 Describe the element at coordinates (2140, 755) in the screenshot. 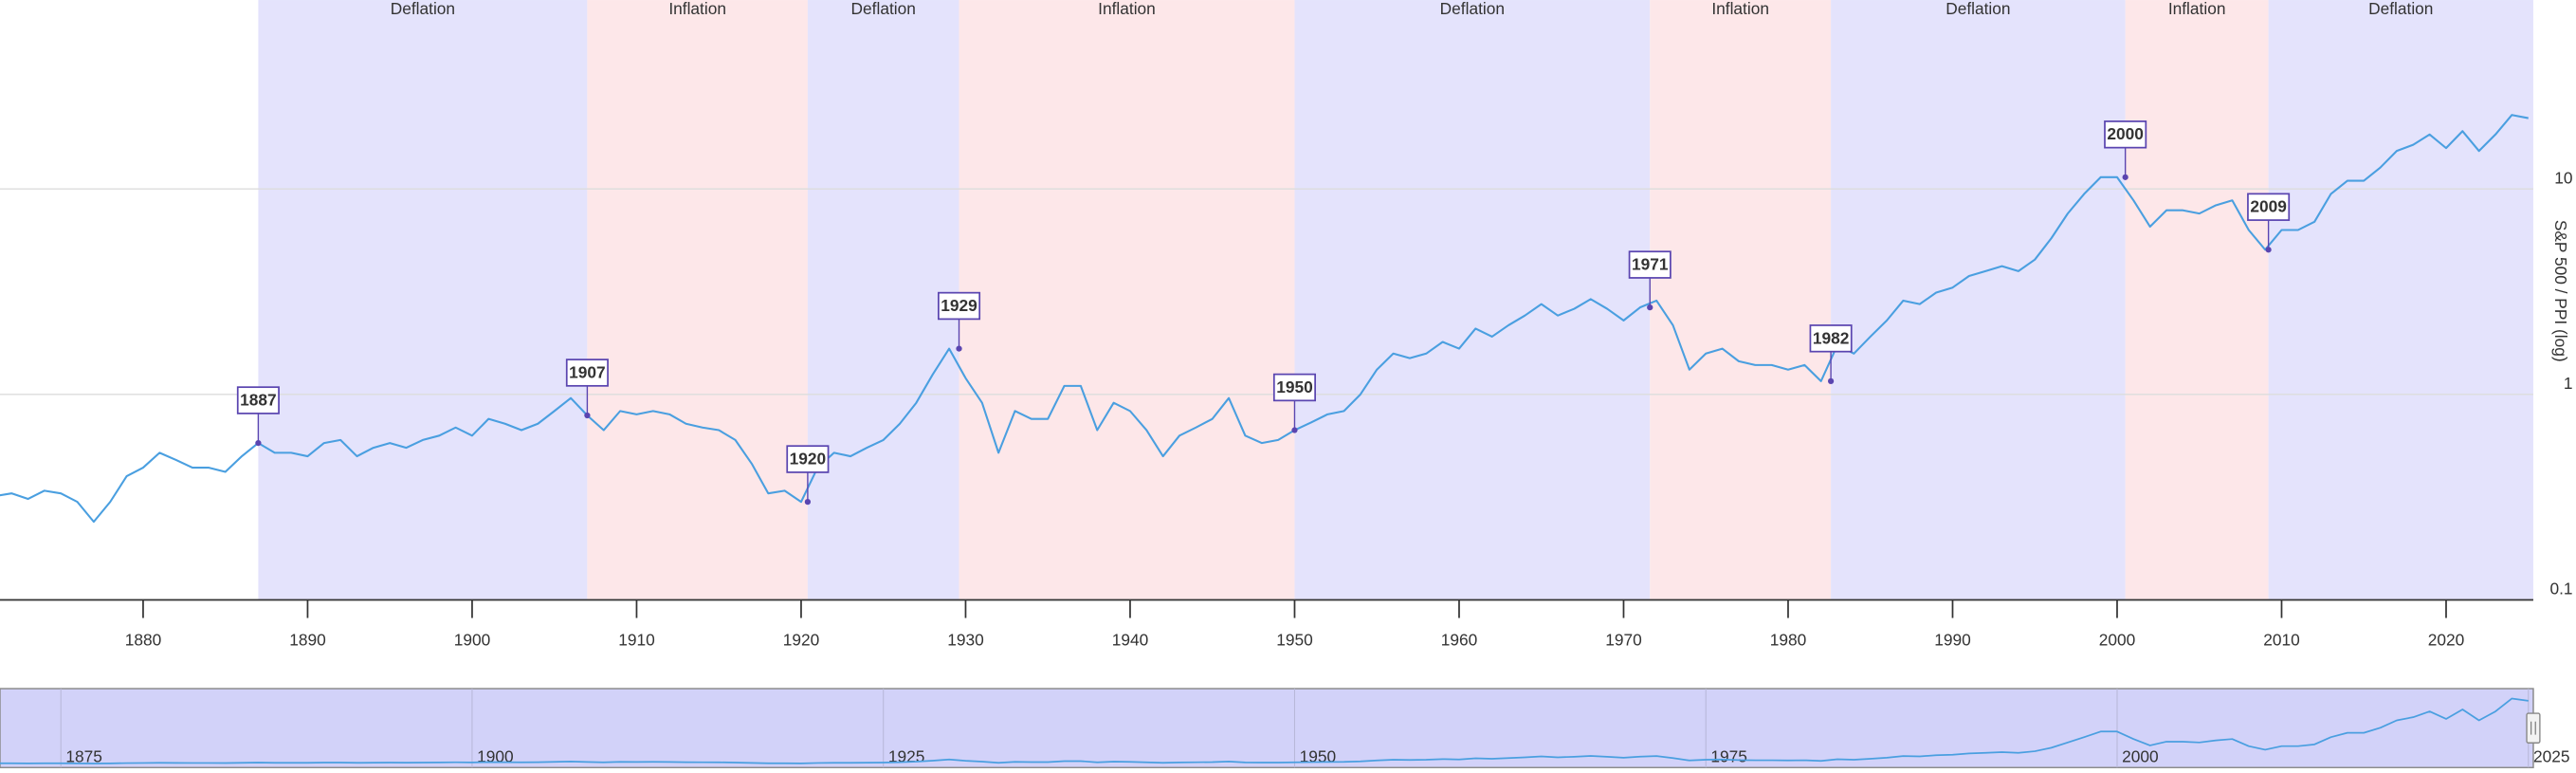

I see `navigator-tick-label: 2000` at that location.